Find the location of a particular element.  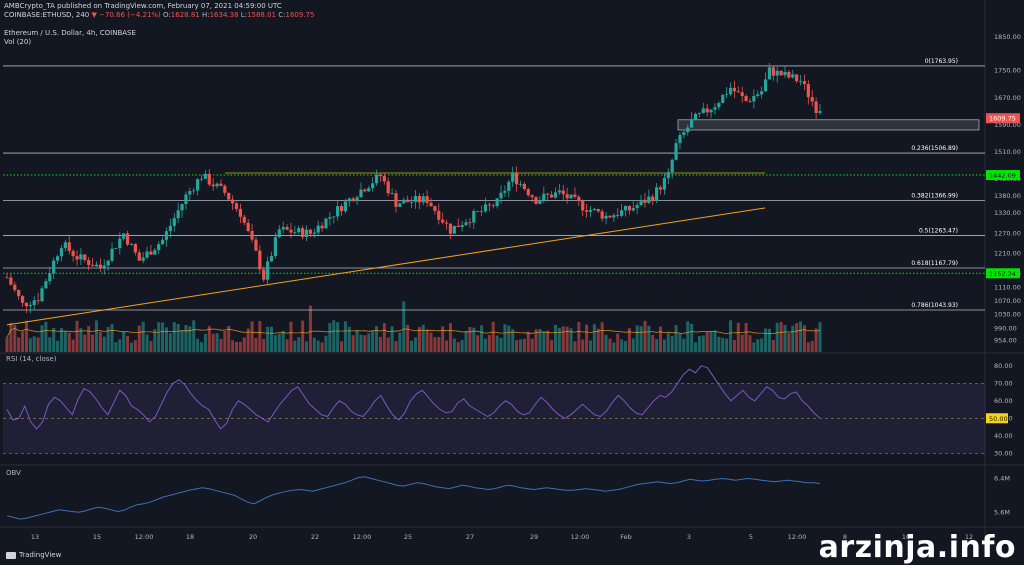

time-tick-label: 8 is located at coordinates (845, 537).